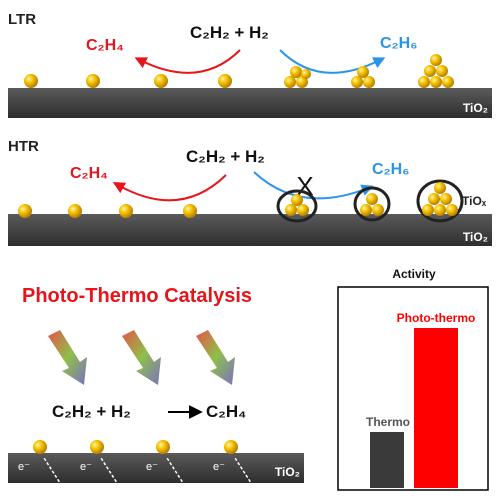 The height and width of the screenshot is (502, 500). Describe the element at coordinates (89, 173) in the screenshot. I see `htr-left-product: C₂H₄` at that location.